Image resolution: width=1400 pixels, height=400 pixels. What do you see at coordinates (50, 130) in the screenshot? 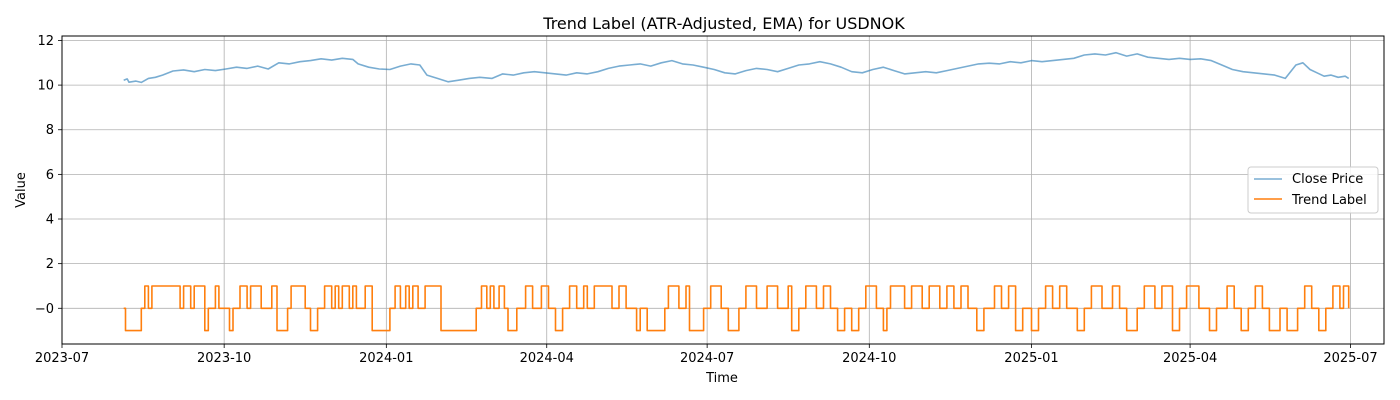
I see `y-tick-label: 8` at bounding box center [50, 130].